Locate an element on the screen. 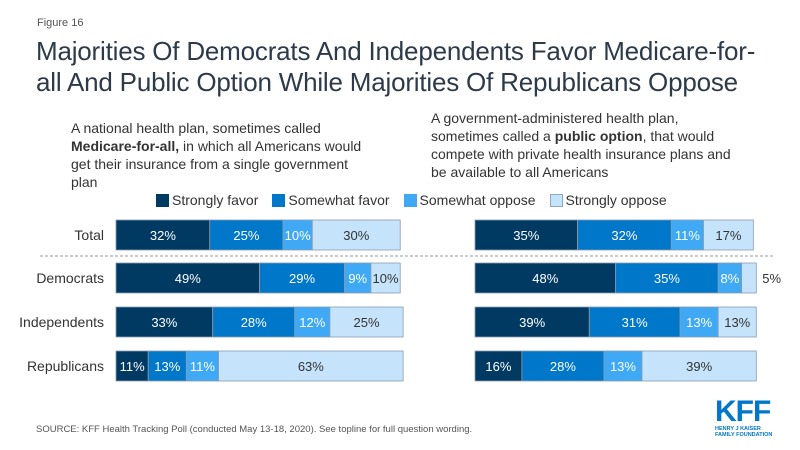 This screenshot has width=800, height=450. question-bold-term: public option is located at coordinates (598, 136).